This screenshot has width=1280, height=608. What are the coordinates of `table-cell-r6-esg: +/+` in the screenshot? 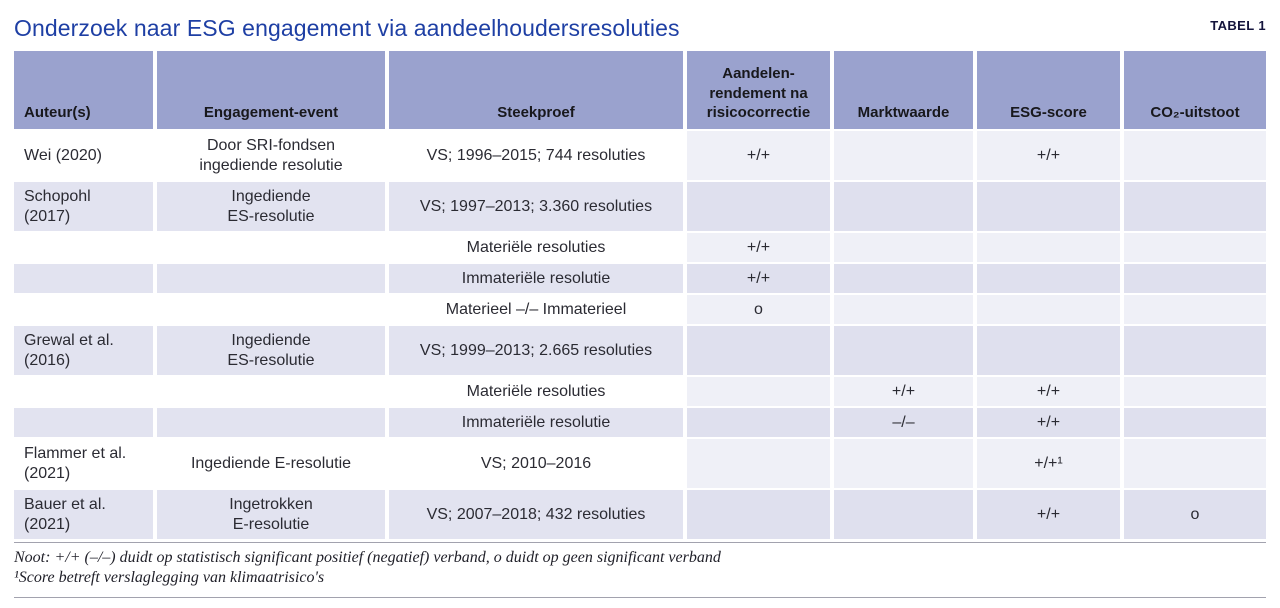 It's located at (1048, 391).